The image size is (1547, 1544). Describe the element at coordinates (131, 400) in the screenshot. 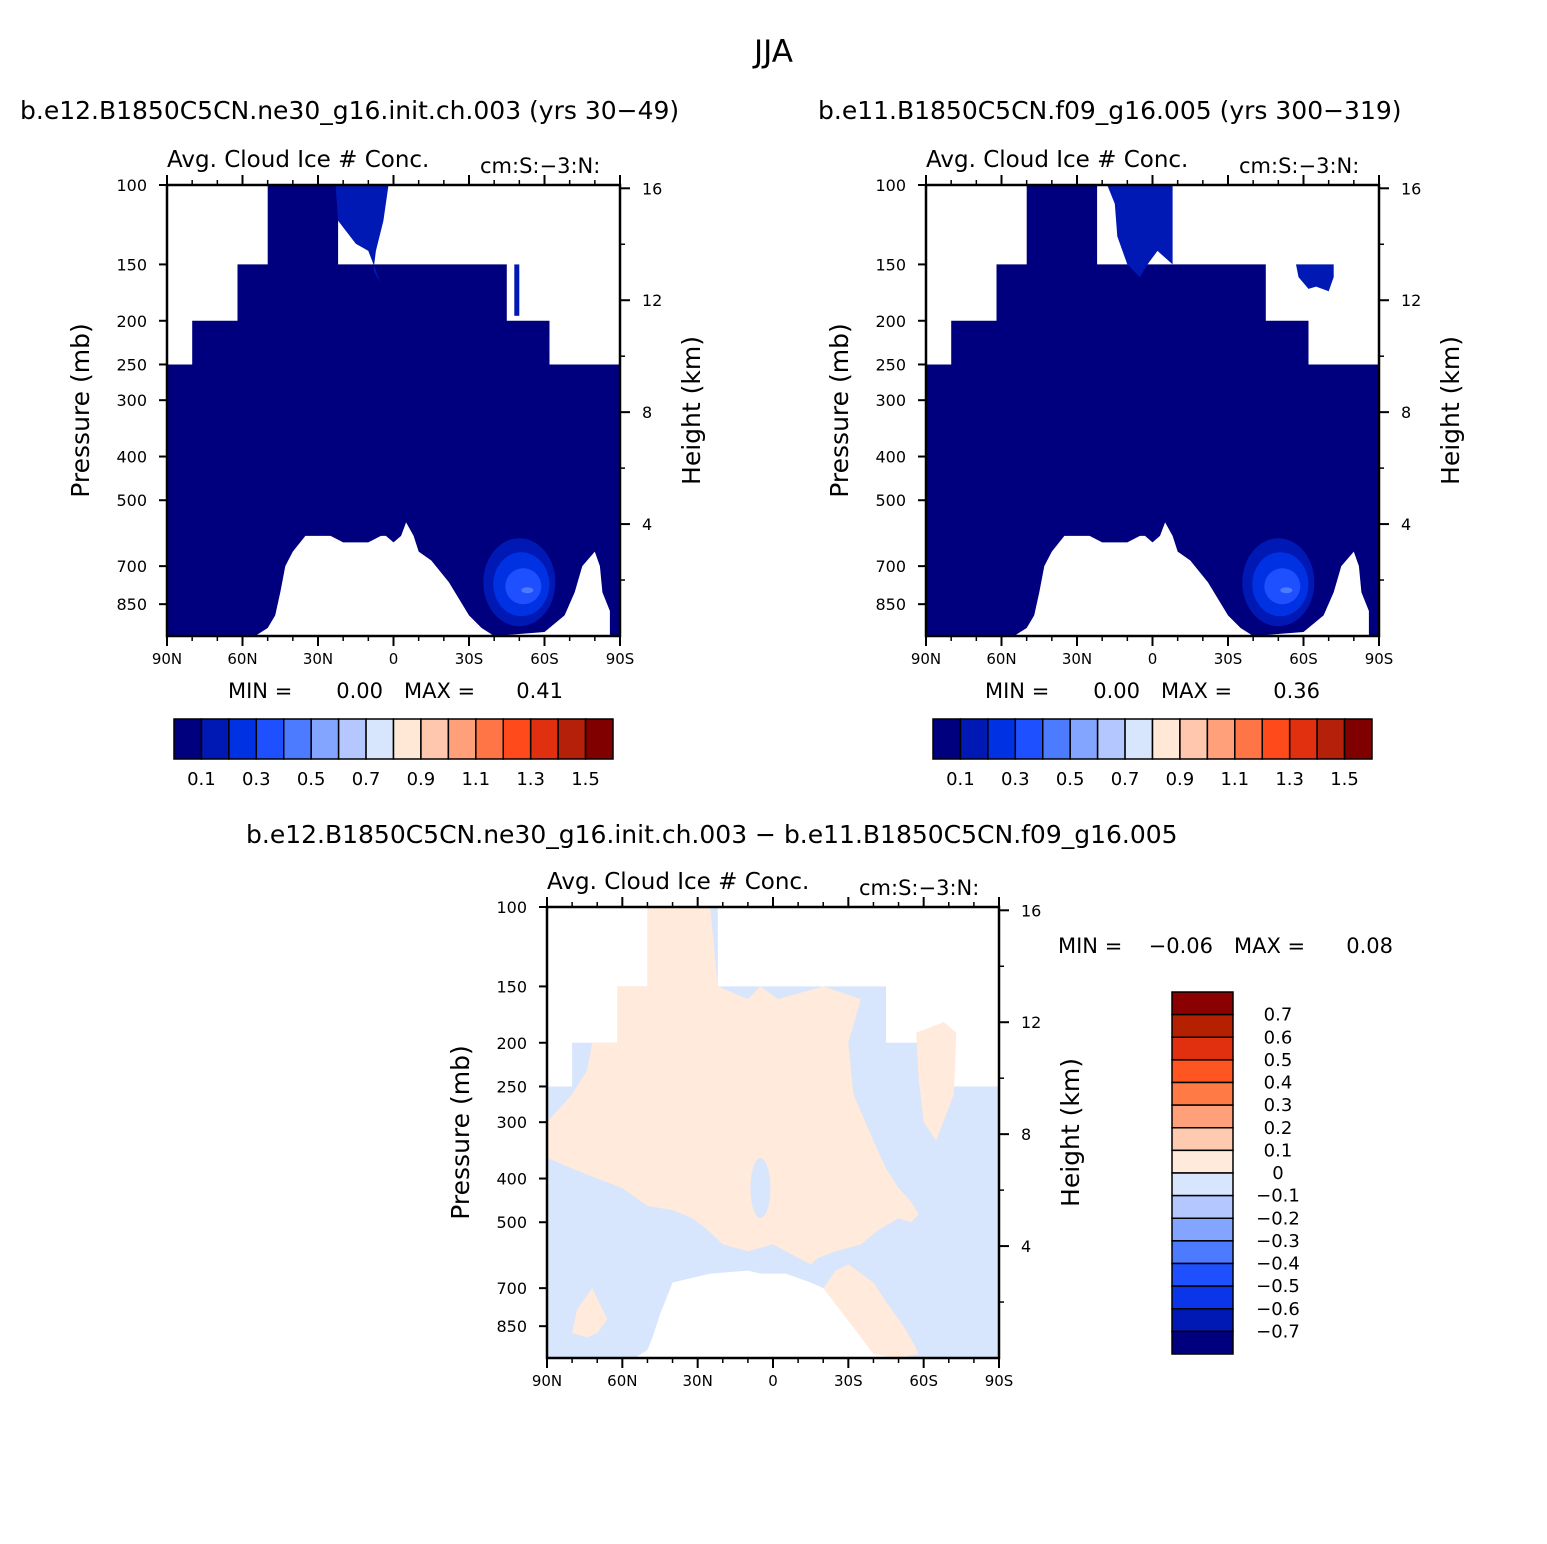

I see `y-tick-label: 300` at that location.